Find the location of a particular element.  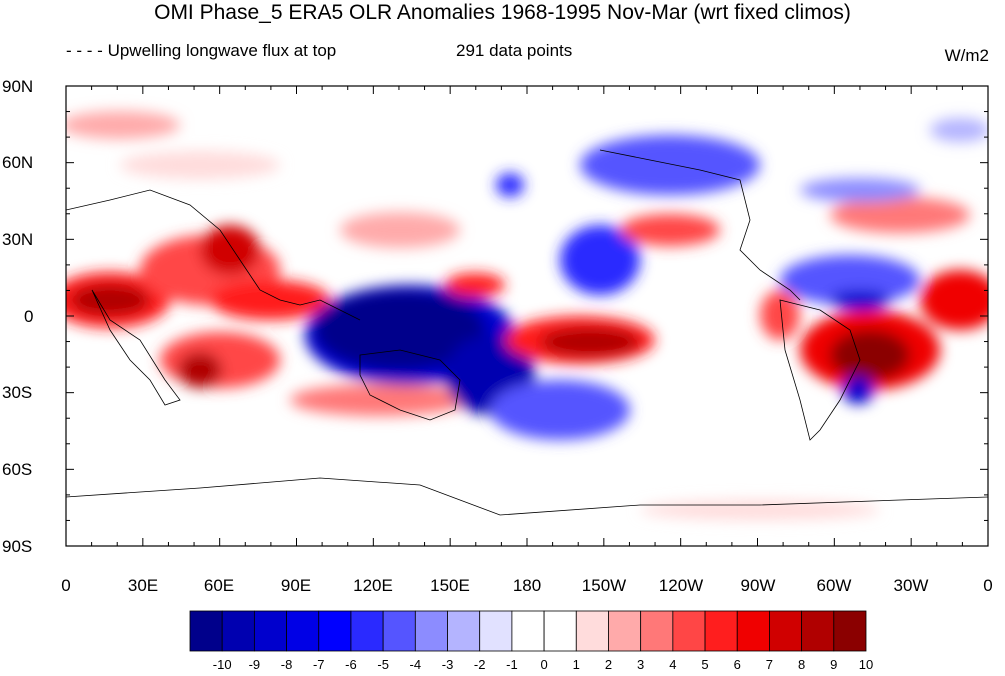

warm-anomaly-gulf-guinea is located at coordinates (954, 300).